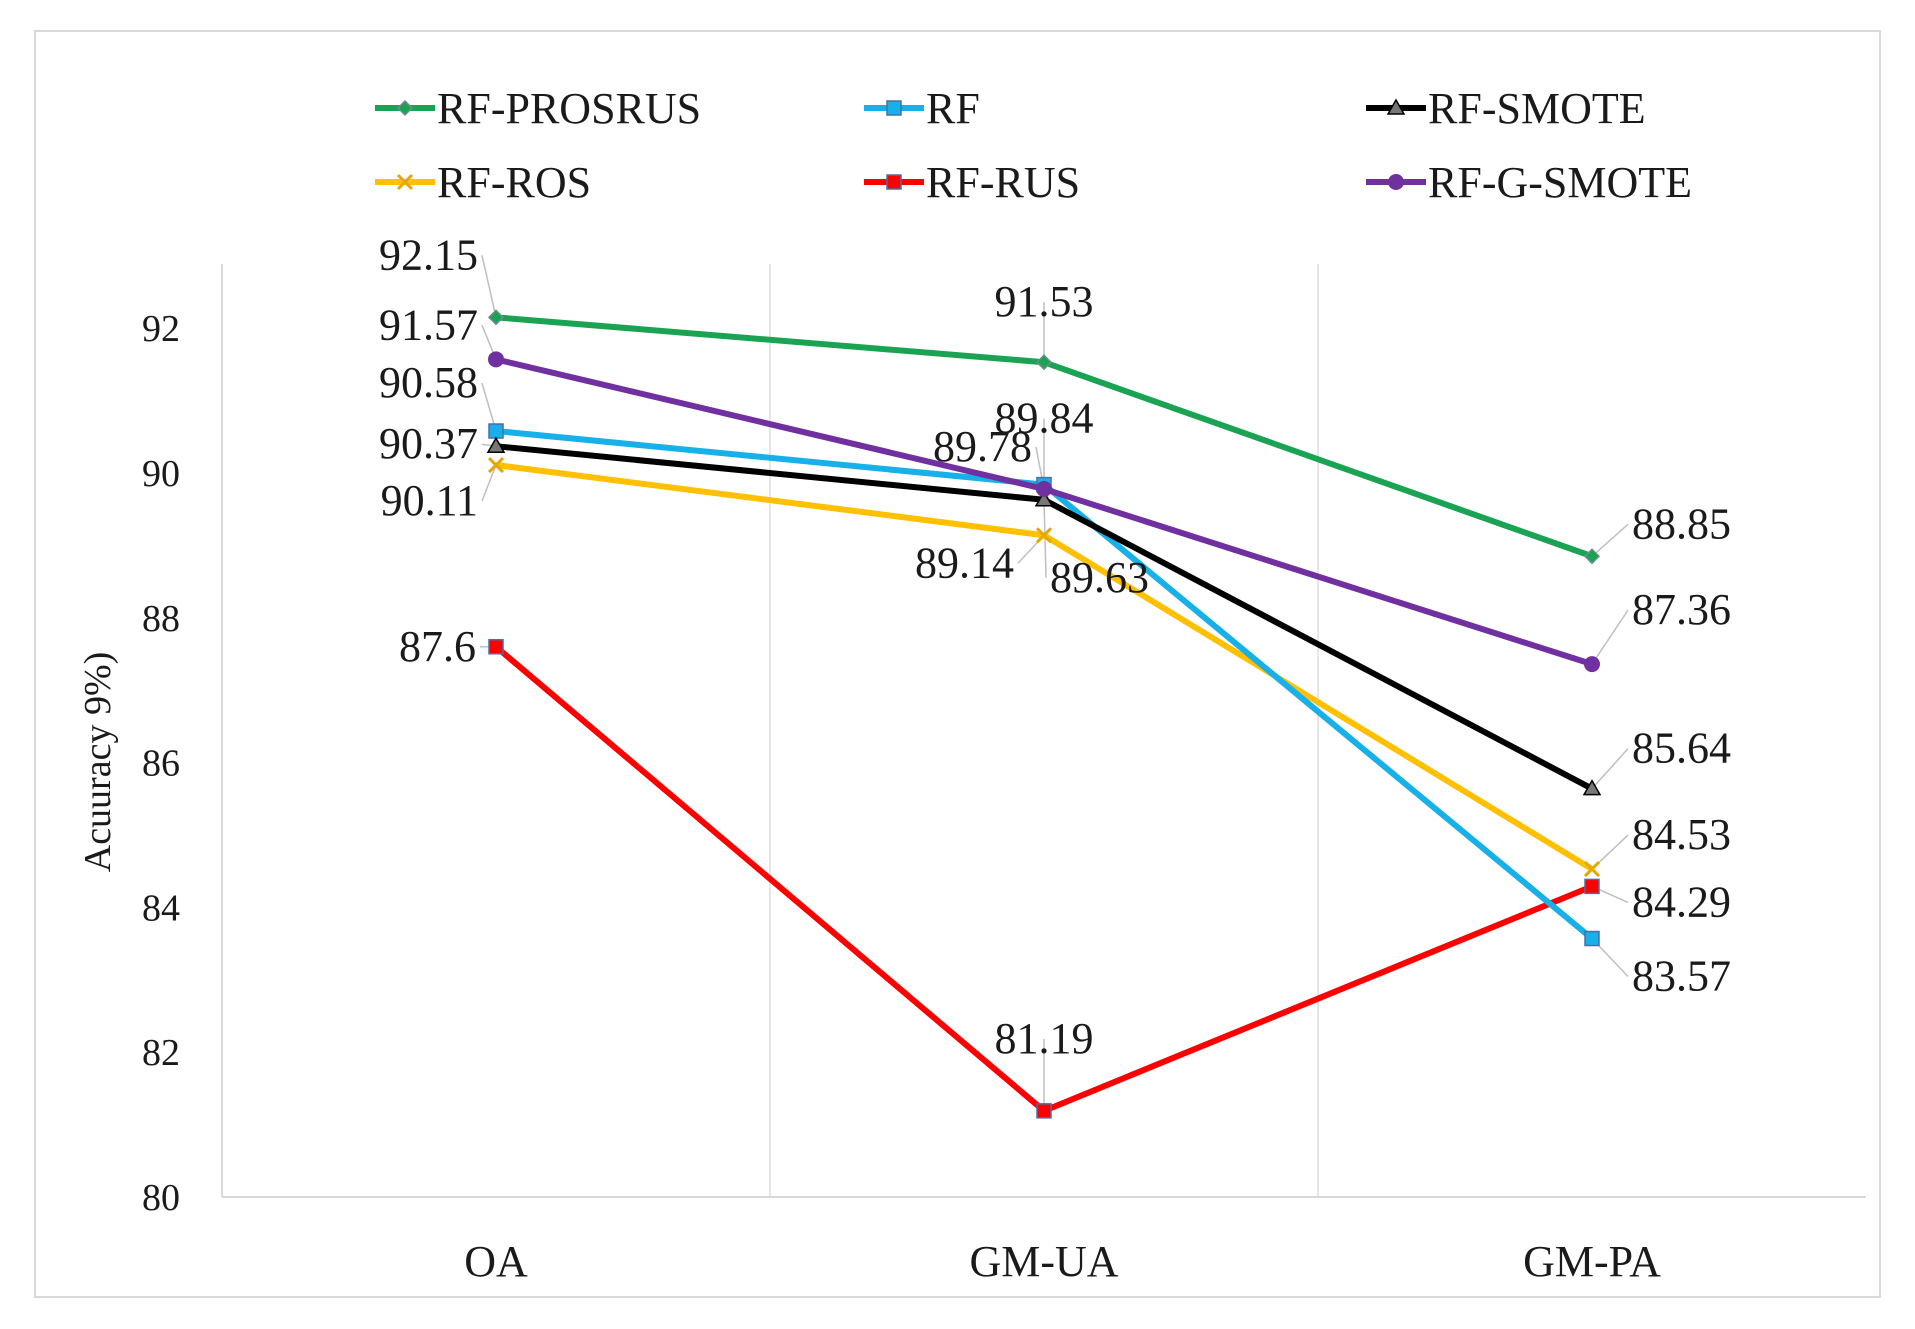 This screenshot has width=1915, height=1329. I want to click on legend-item-rf-g-smote: RF-G-SMOTE, so click(1529, 182).